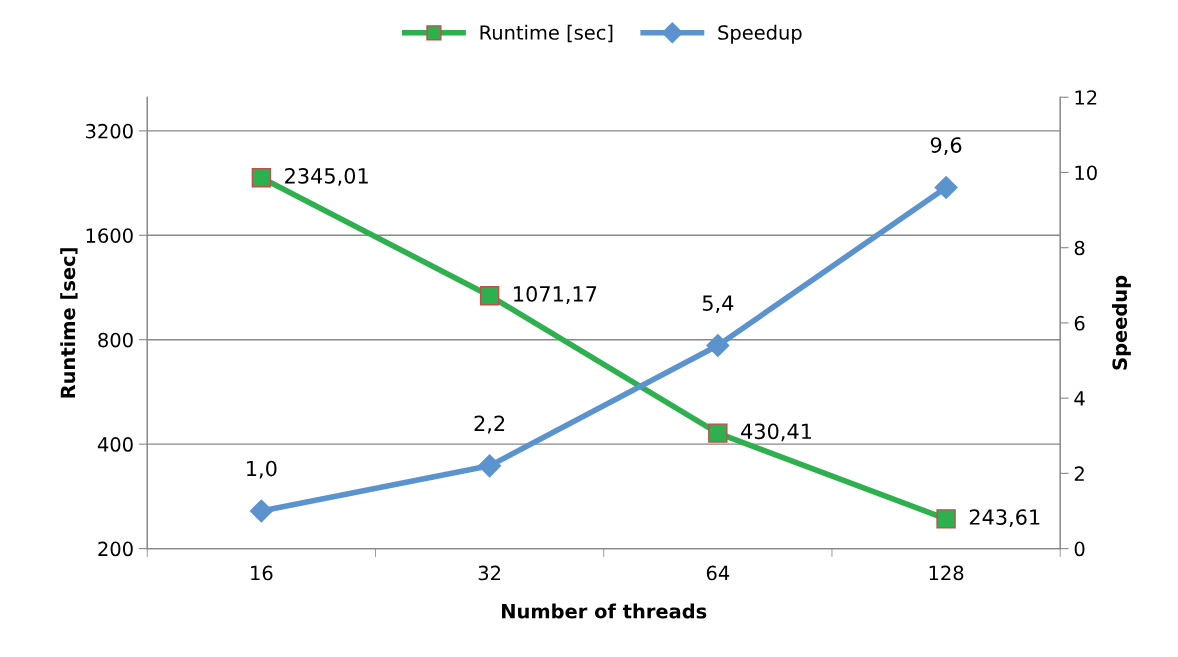 The image size is (1178, 657). Describe the element at coordinates (109, 235) in the screenshot. I see `y-tick-label: 1600` at that location.